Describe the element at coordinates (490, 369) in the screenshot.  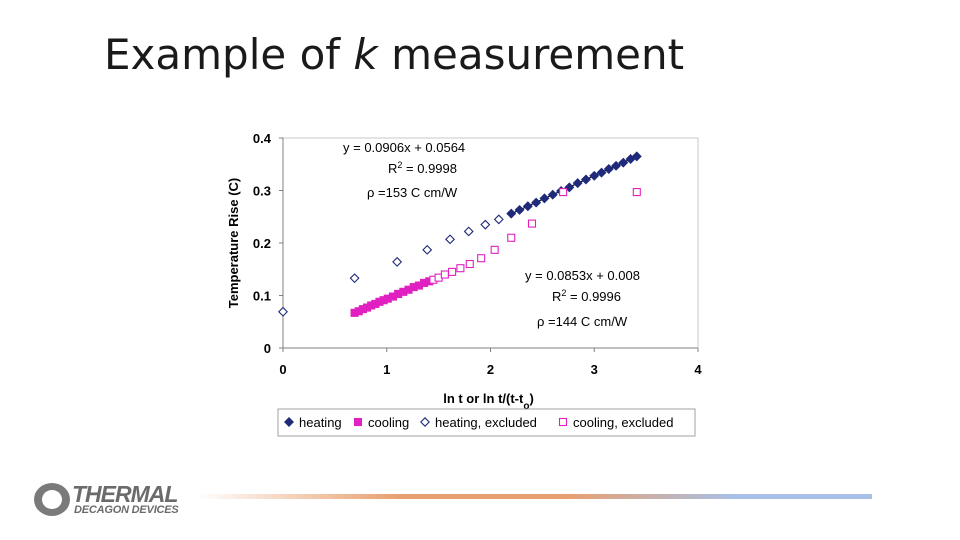
I see `x-tick-label: 2` at that location.